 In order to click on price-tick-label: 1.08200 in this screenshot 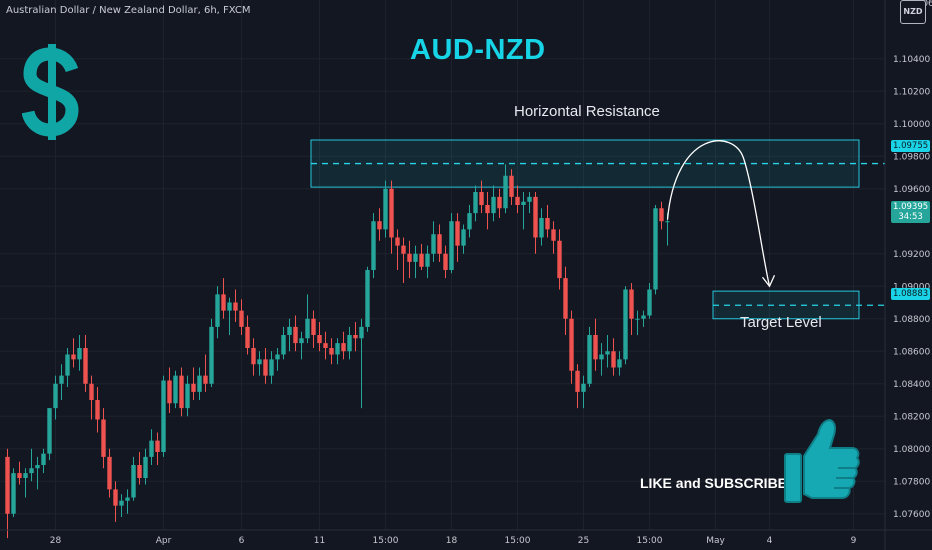, I will do `click(911, 417)`.